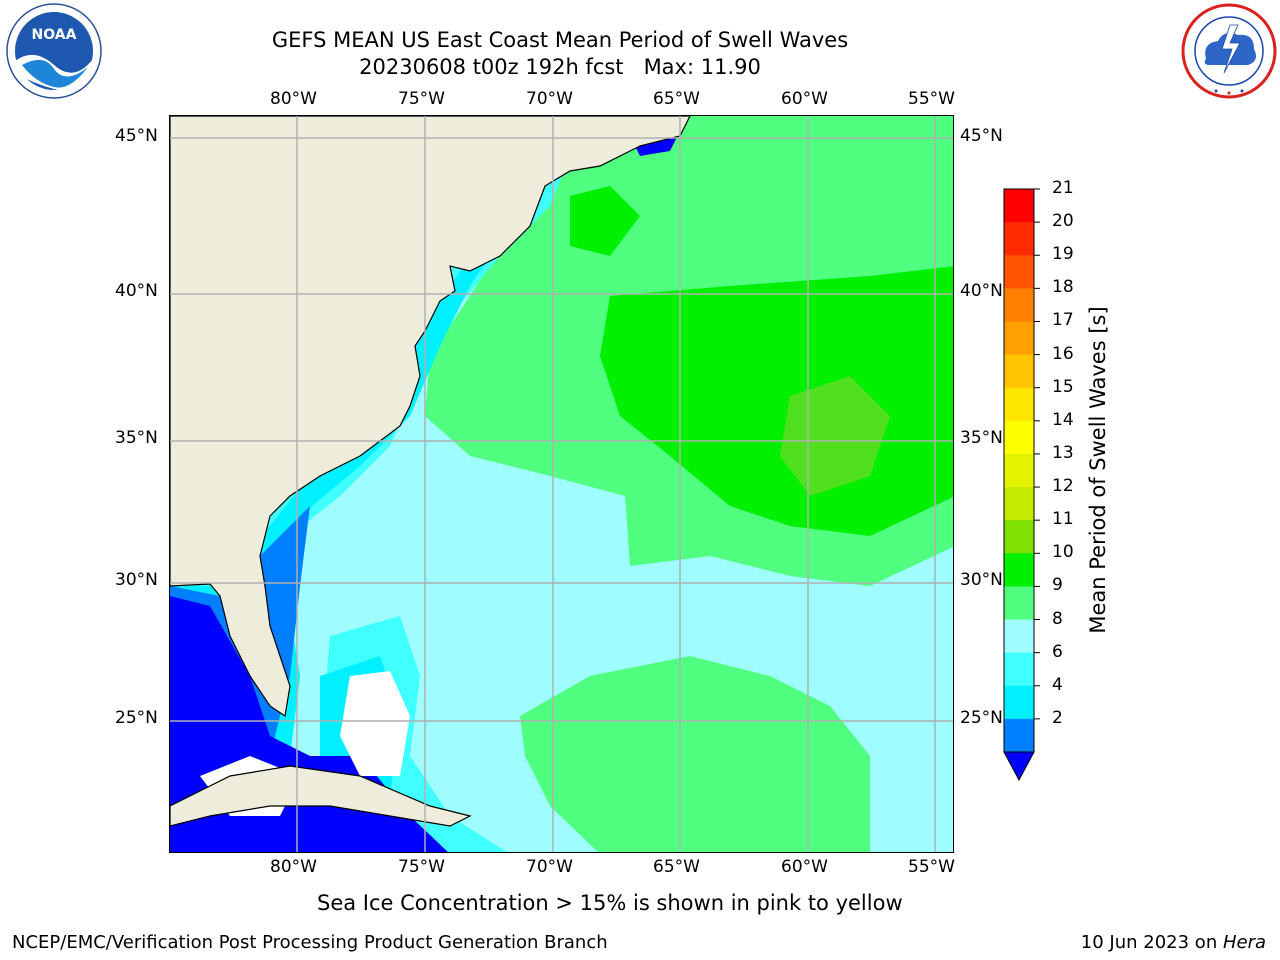 The image size is (1280, 960). Describe the element at coordinates (804, 867) in the screenshot. I see `lon-tick-bottom-60w: 60°W` at that location.